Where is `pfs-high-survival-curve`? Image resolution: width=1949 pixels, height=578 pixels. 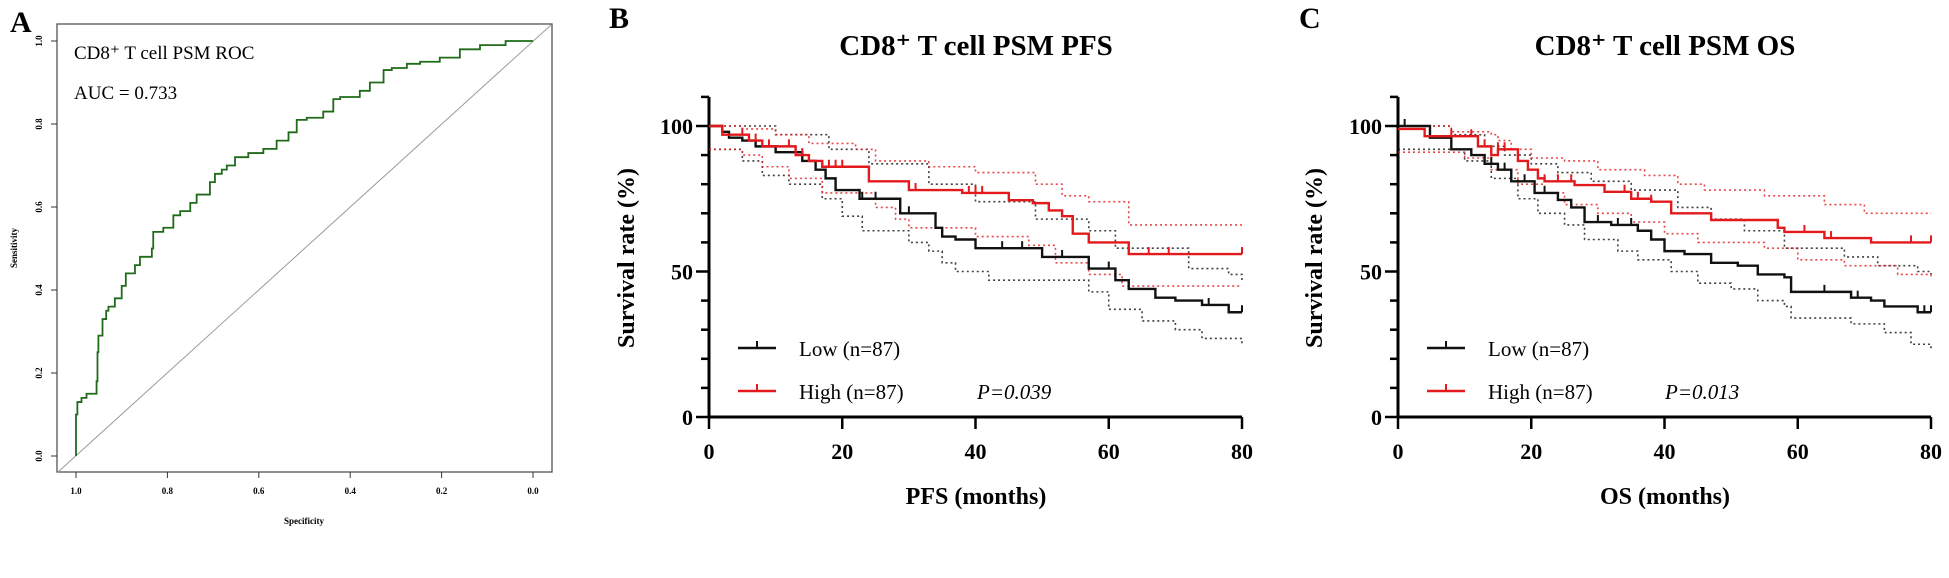
pfs-high-survival-curve is located at coordinates (975, 190).